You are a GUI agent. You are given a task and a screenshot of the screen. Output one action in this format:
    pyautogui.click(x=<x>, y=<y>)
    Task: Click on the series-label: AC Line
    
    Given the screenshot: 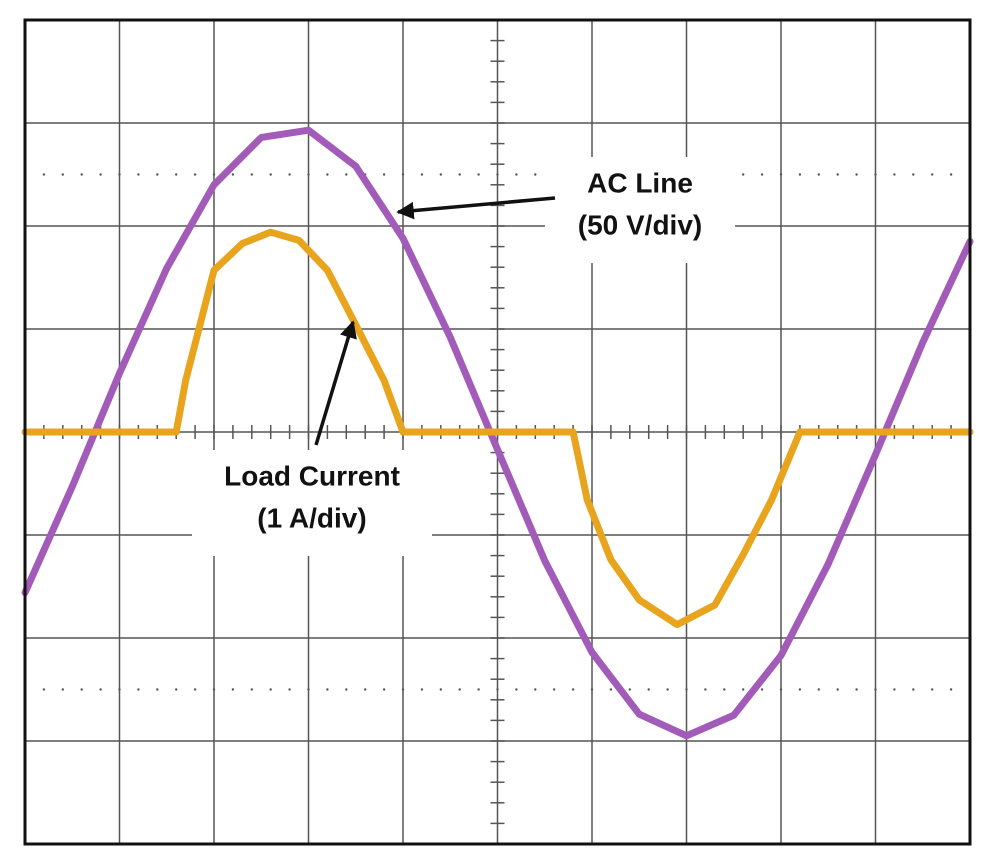 What is the action you would take?
    pyautogui.click(x=640, y=182)
    